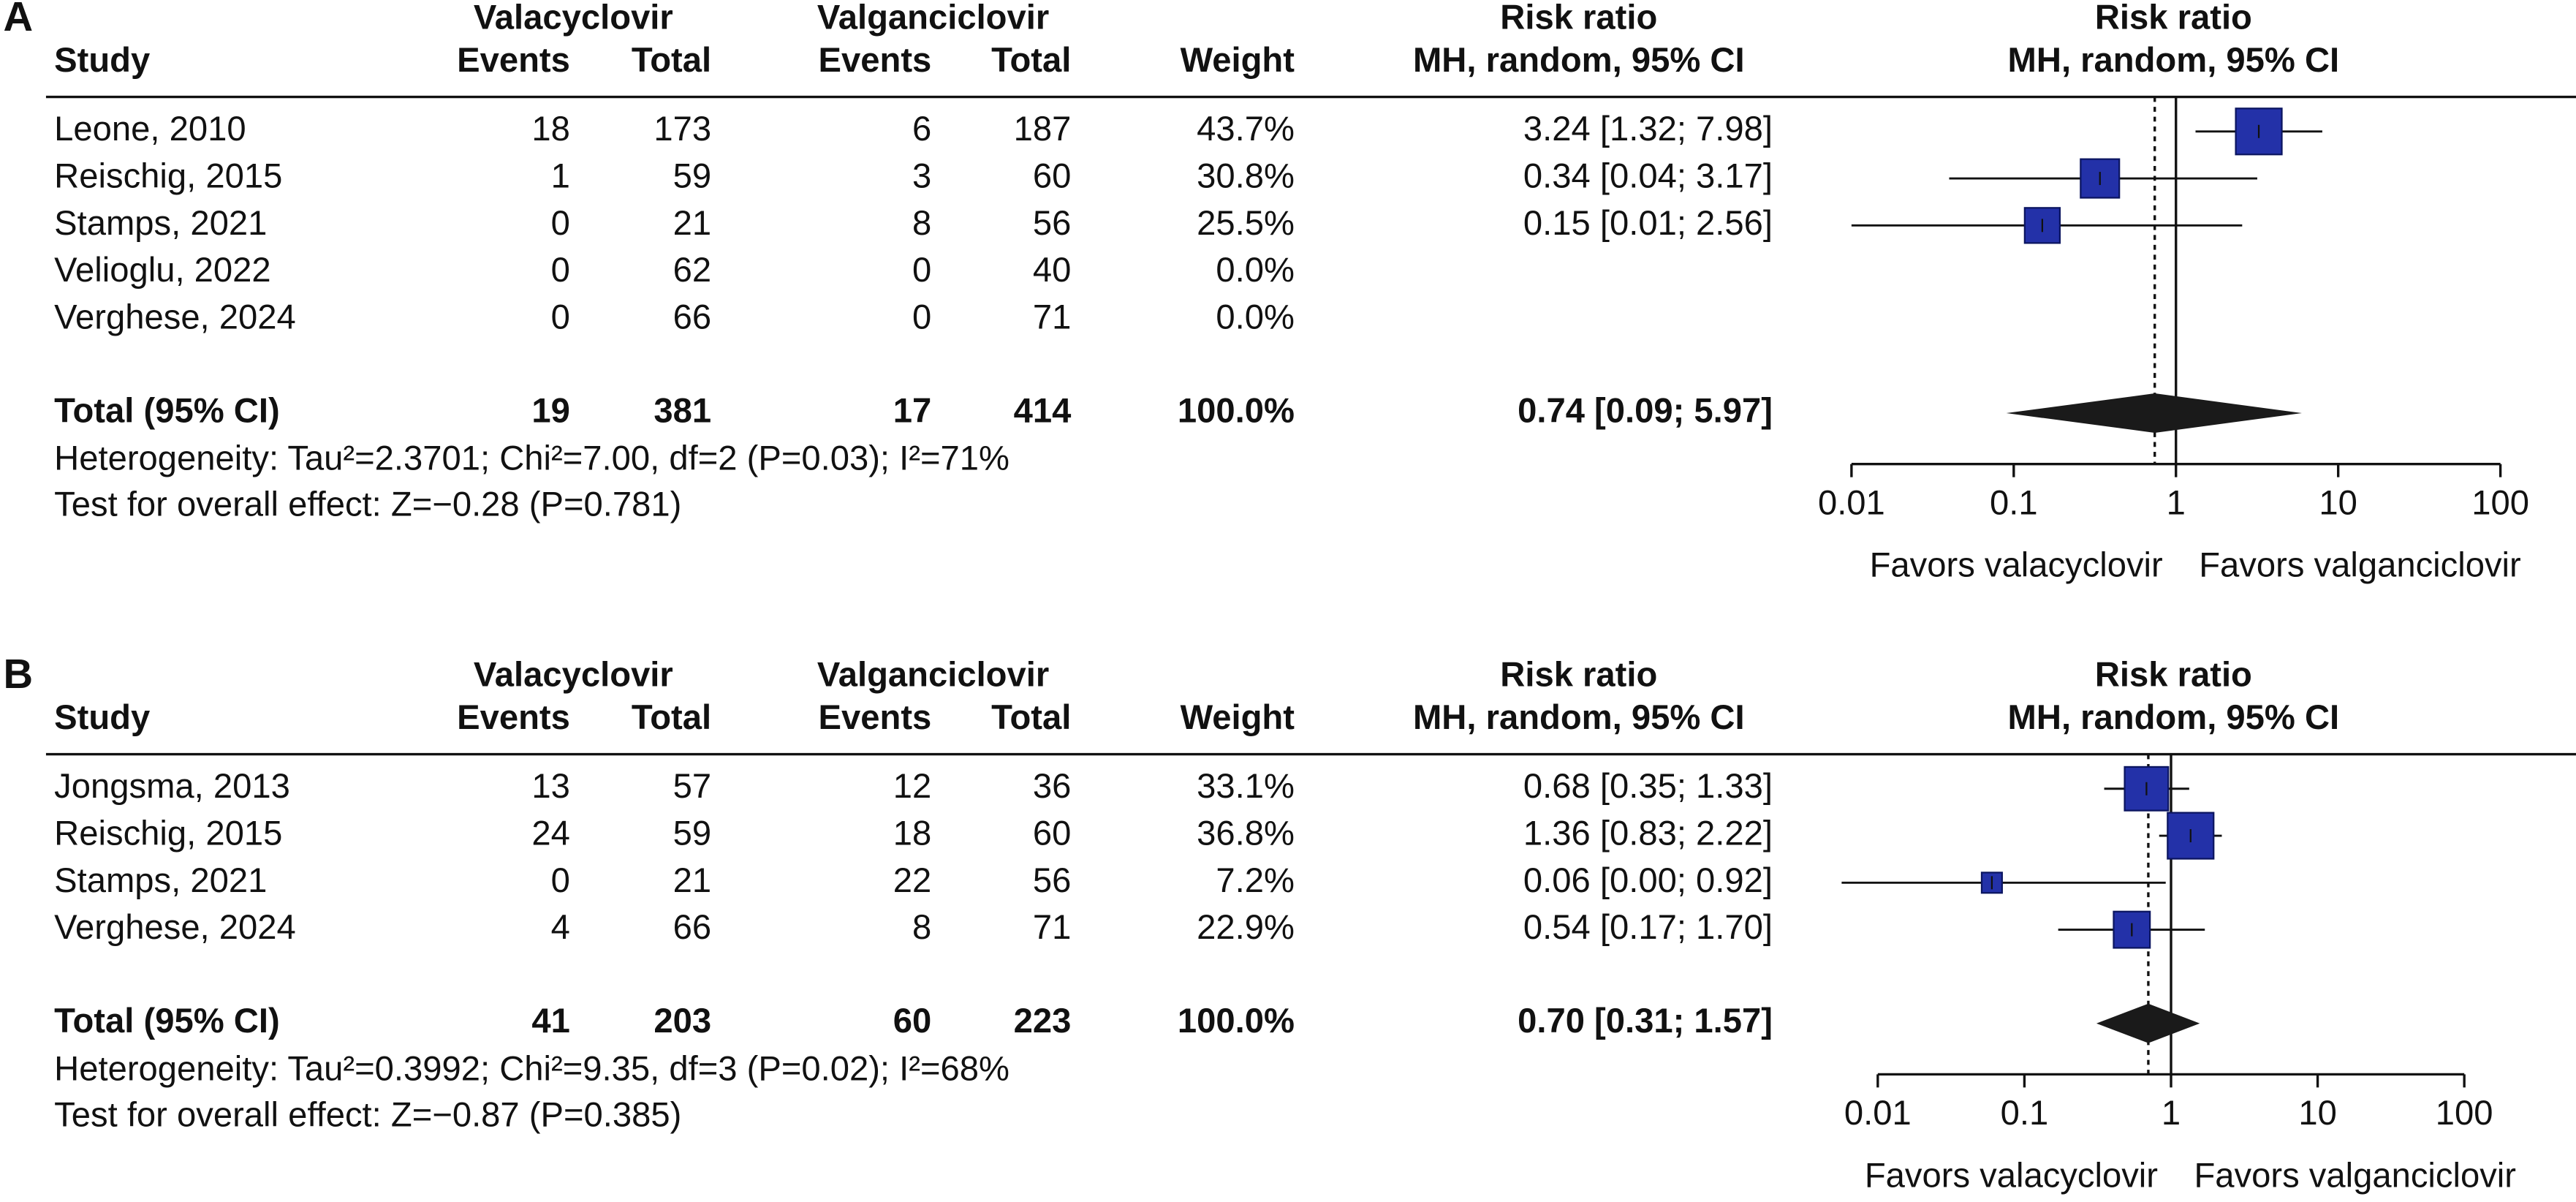  Describe the element at coordinates (912, 410) in the screenshot. I see `total-cell: 17` at that location.